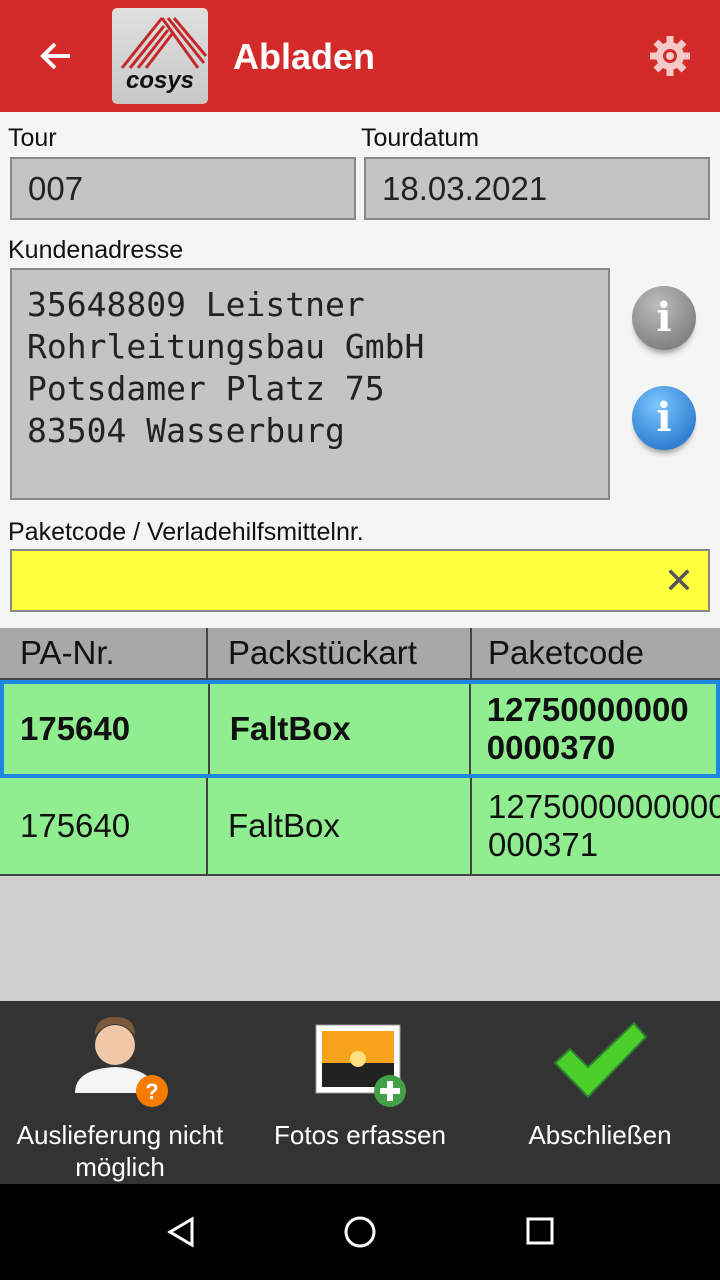 This screenshot has width=720, height=1280. Describe the element at coordinates (587, 709) in the screenshot. I see `paketcode-line1: 12750000000` at that location.